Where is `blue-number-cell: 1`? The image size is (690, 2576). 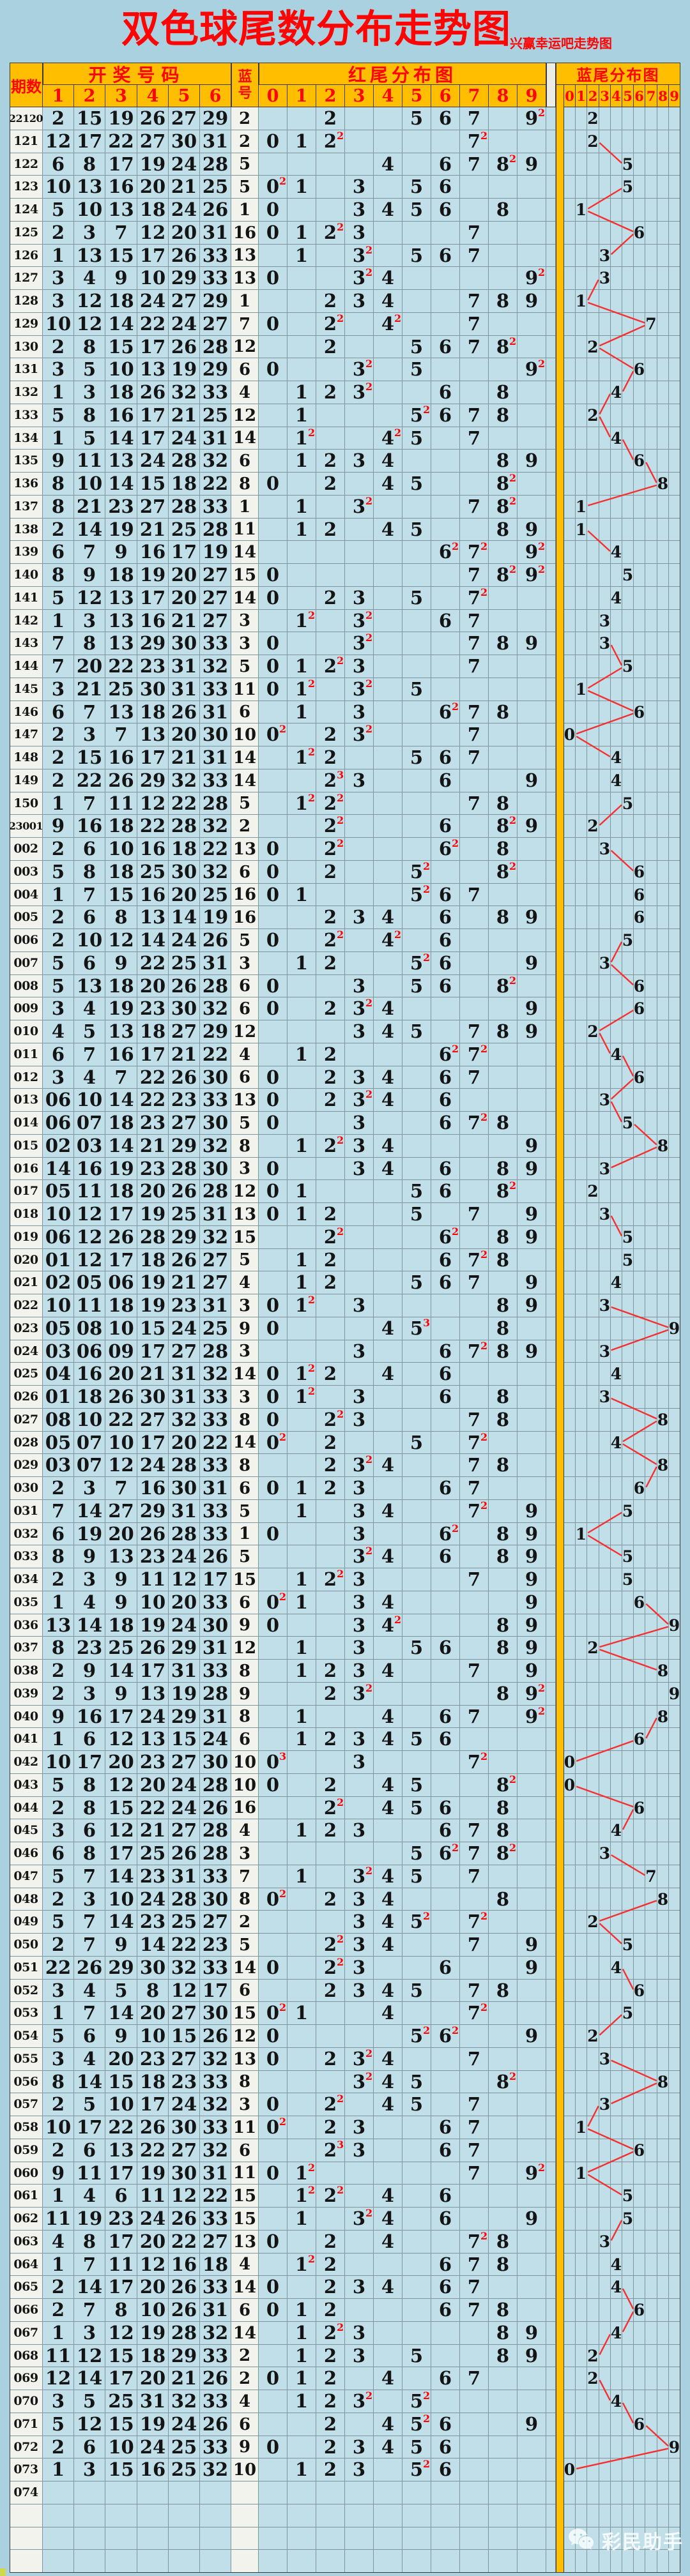 blue-number-cell: 1 is located at coordinates (245, 508).